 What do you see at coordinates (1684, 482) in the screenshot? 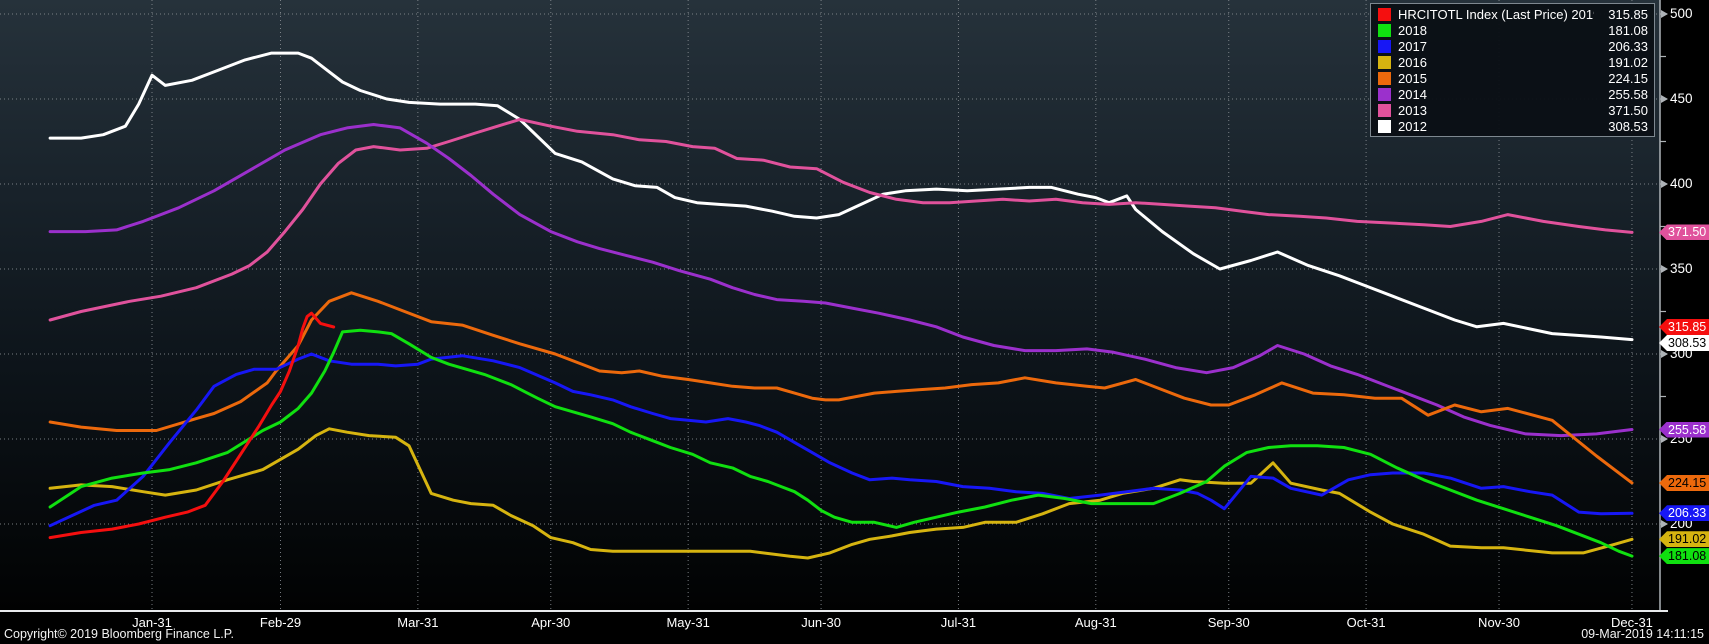
I see `price-badge-2015: 224.15` at bounding box center [1684, 482].